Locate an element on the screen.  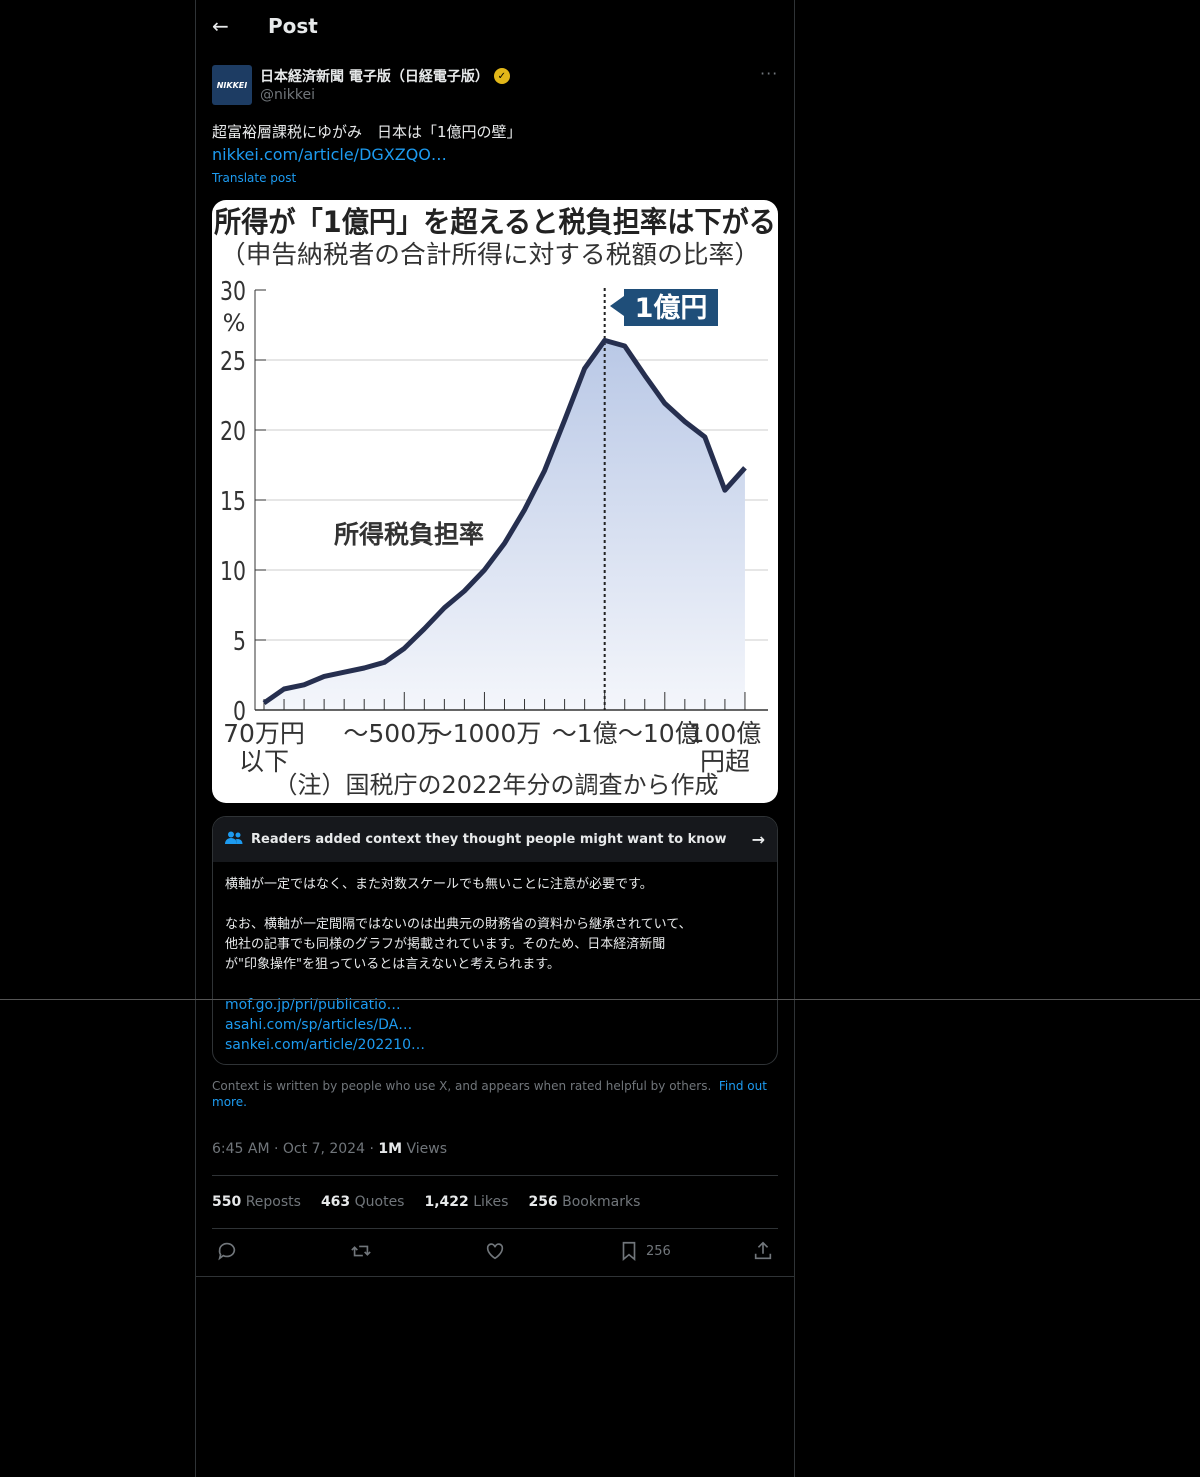
annotation-box is located at coordinates (664, 307).